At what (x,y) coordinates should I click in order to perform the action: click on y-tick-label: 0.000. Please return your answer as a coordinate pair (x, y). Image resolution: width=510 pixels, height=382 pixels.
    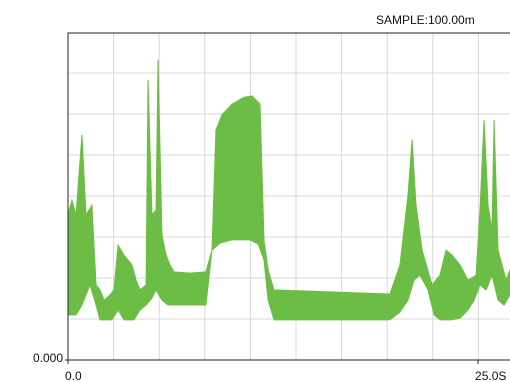
    Looking at the image, I should click on (48, 358).